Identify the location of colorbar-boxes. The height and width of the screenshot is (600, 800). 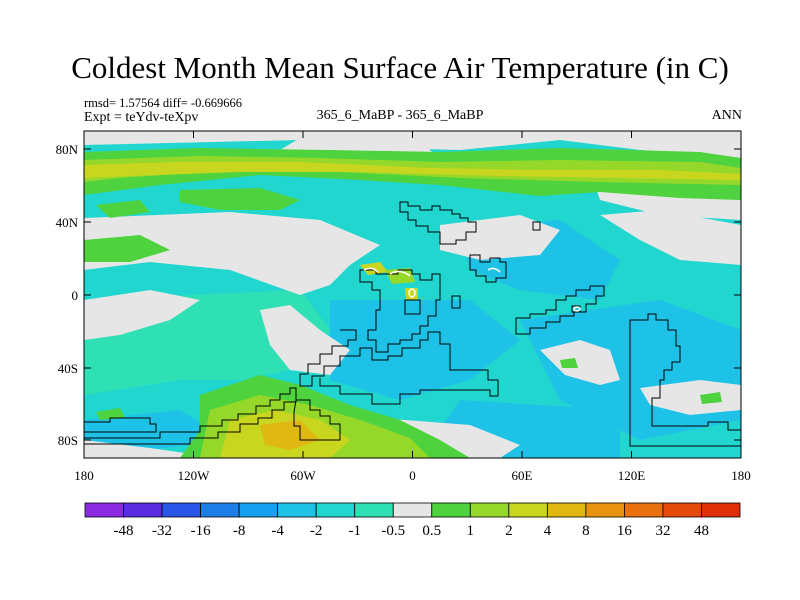
(412, 510).